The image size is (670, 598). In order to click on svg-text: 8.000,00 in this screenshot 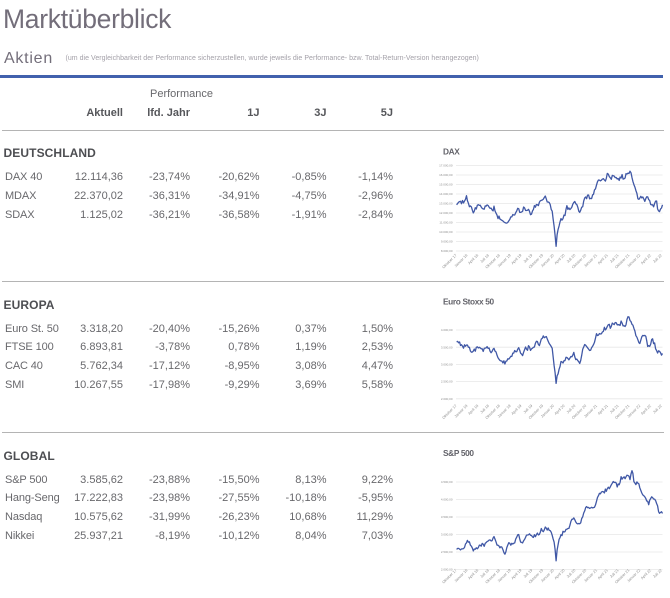, I will do `click(447, 251)`.